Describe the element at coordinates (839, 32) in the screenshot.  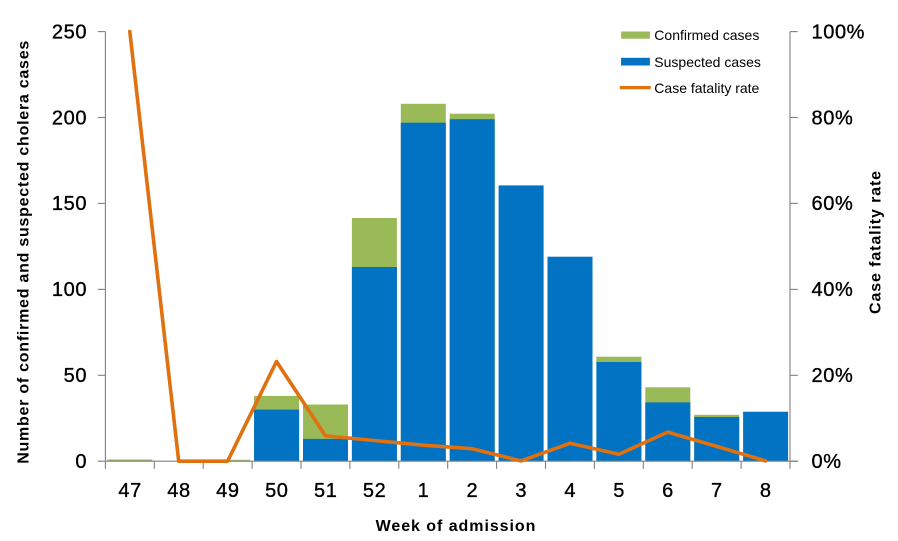
I see `svg-text: 100%` at that location.